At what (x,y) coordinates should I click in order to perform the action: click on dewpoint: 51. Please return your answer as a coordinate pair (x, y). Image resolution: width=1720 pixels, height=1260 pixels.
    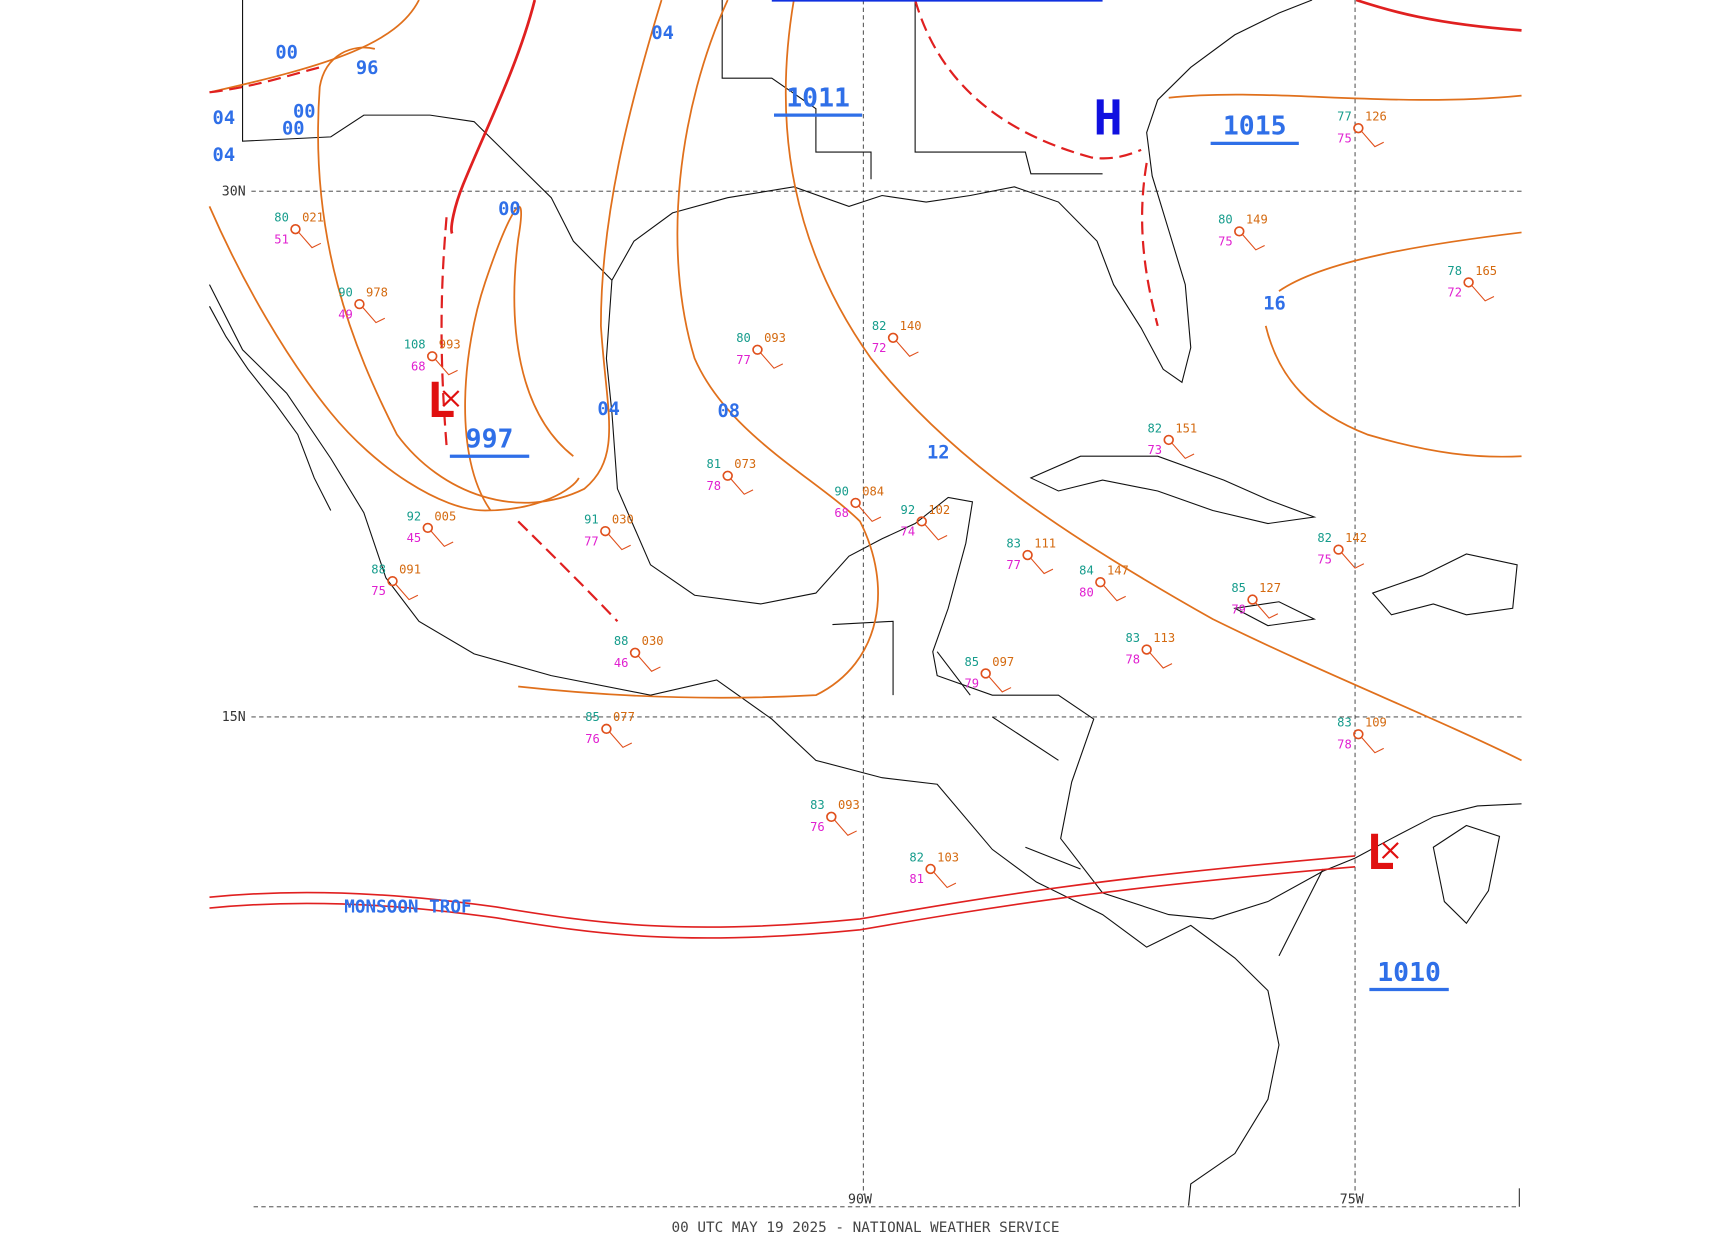
    Looking at the image, I should click on (281, 239).